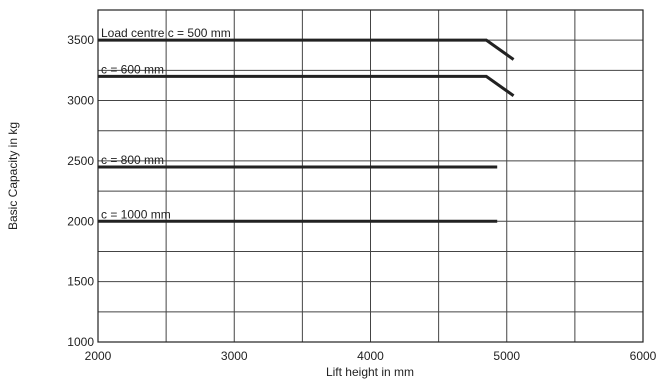  Describe the element at coordinates (136, 214) in the screenshot. I see `series-label: c = 1000 mm` at that location.